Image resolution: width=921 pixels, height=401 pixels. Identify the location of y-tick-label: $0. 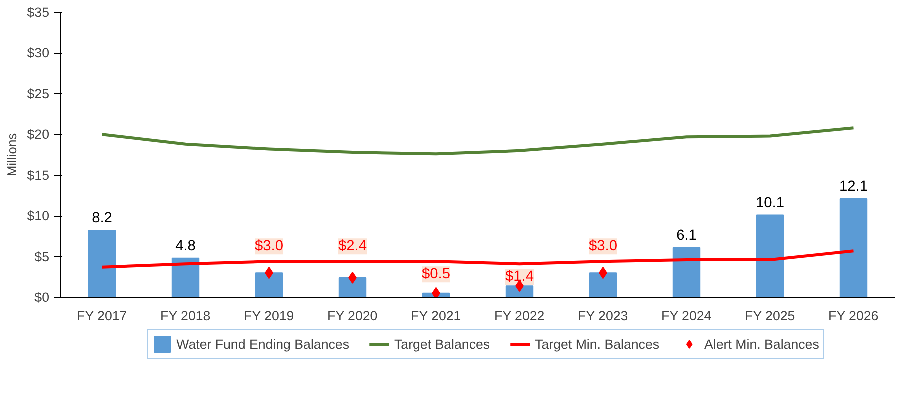
(42, 297).